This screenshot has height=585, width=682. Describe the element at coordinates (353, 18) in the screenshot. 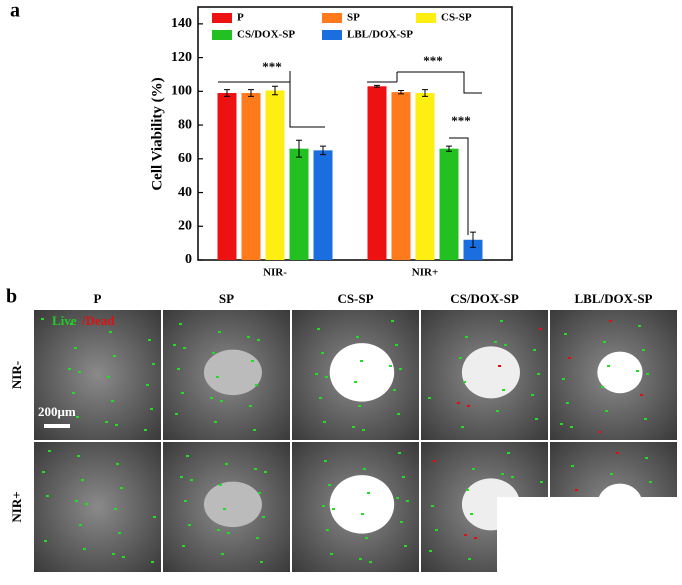

I see `legend-label: SP` at that location.